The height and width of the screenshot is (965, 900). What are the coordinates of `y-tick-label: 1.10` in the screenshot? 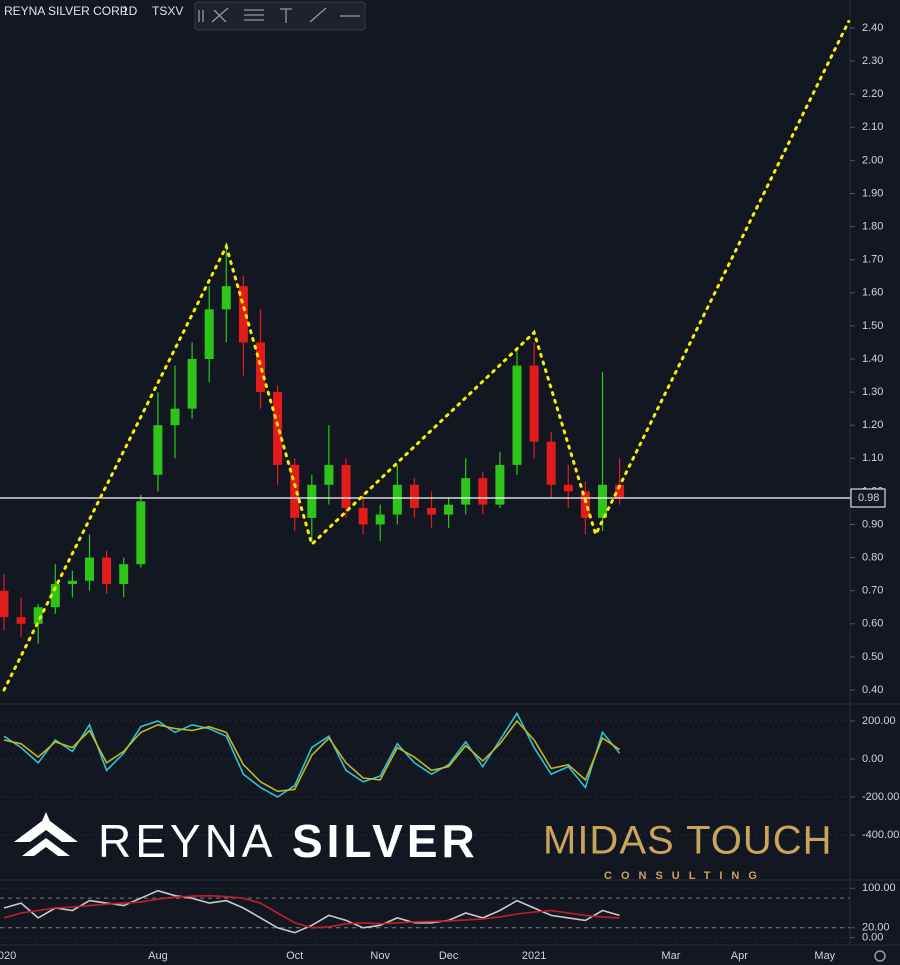 It's located at (872, 458).